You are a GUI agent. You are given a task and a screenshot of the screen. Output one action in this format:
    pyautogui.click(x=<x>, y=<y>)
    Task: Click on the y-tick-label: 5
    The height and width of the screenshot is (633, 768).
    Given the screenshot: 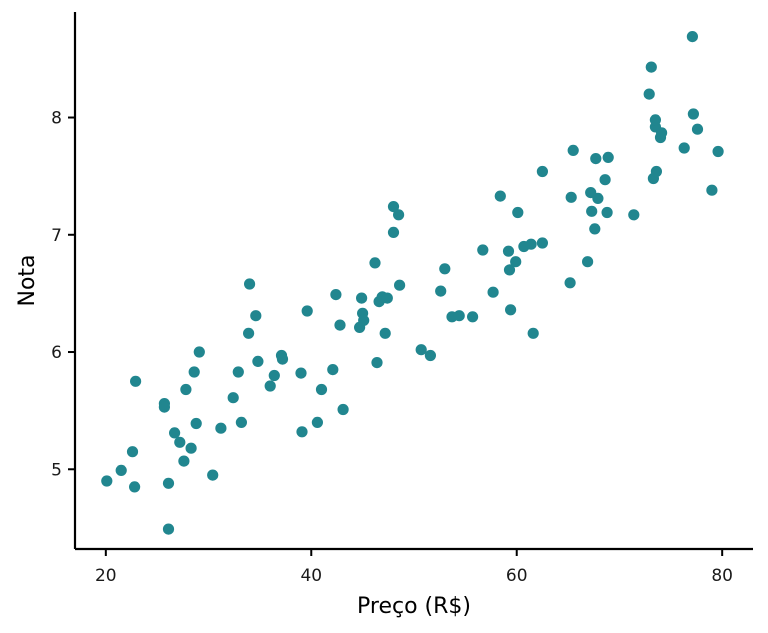 What is the action you would take?
    pyautogui.click(x=56, y=470)
    